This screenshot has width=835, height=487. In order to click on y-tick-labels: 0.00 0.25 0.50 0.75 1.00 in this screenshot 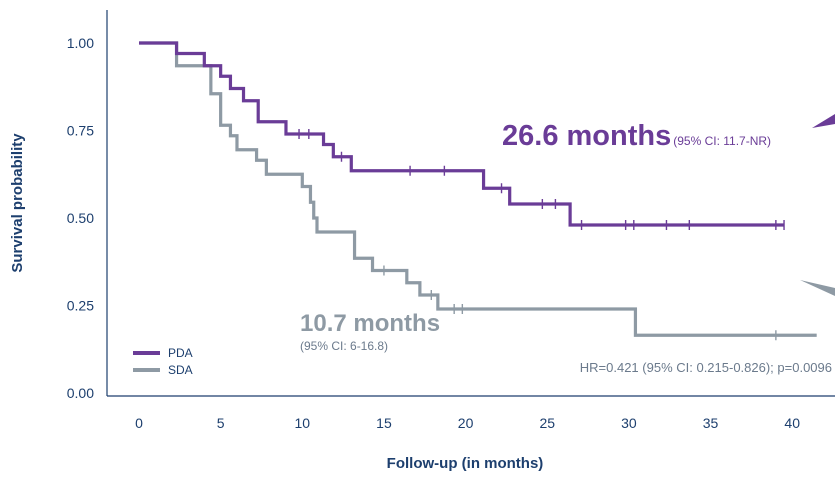, I will do `click(80, 218)`.